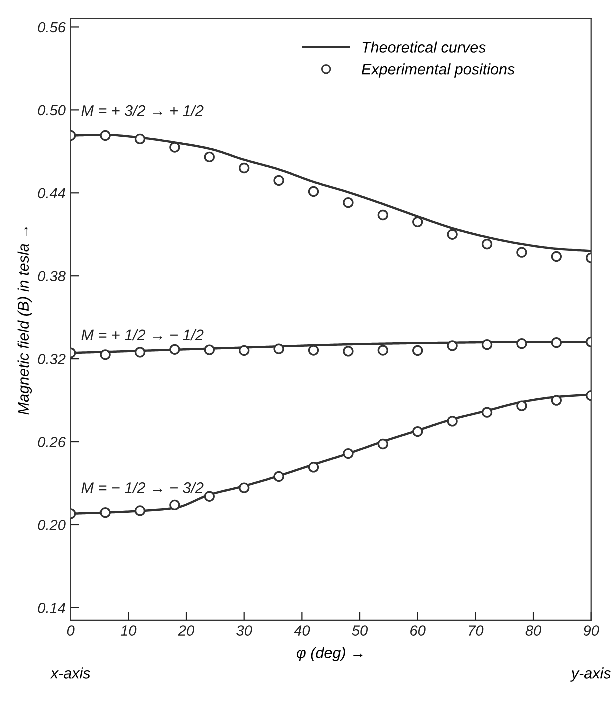  What do you see at coordinates (418, 631) in the screenshot?
I see `x-tick-label: 60` at bounding box center [418, 631].